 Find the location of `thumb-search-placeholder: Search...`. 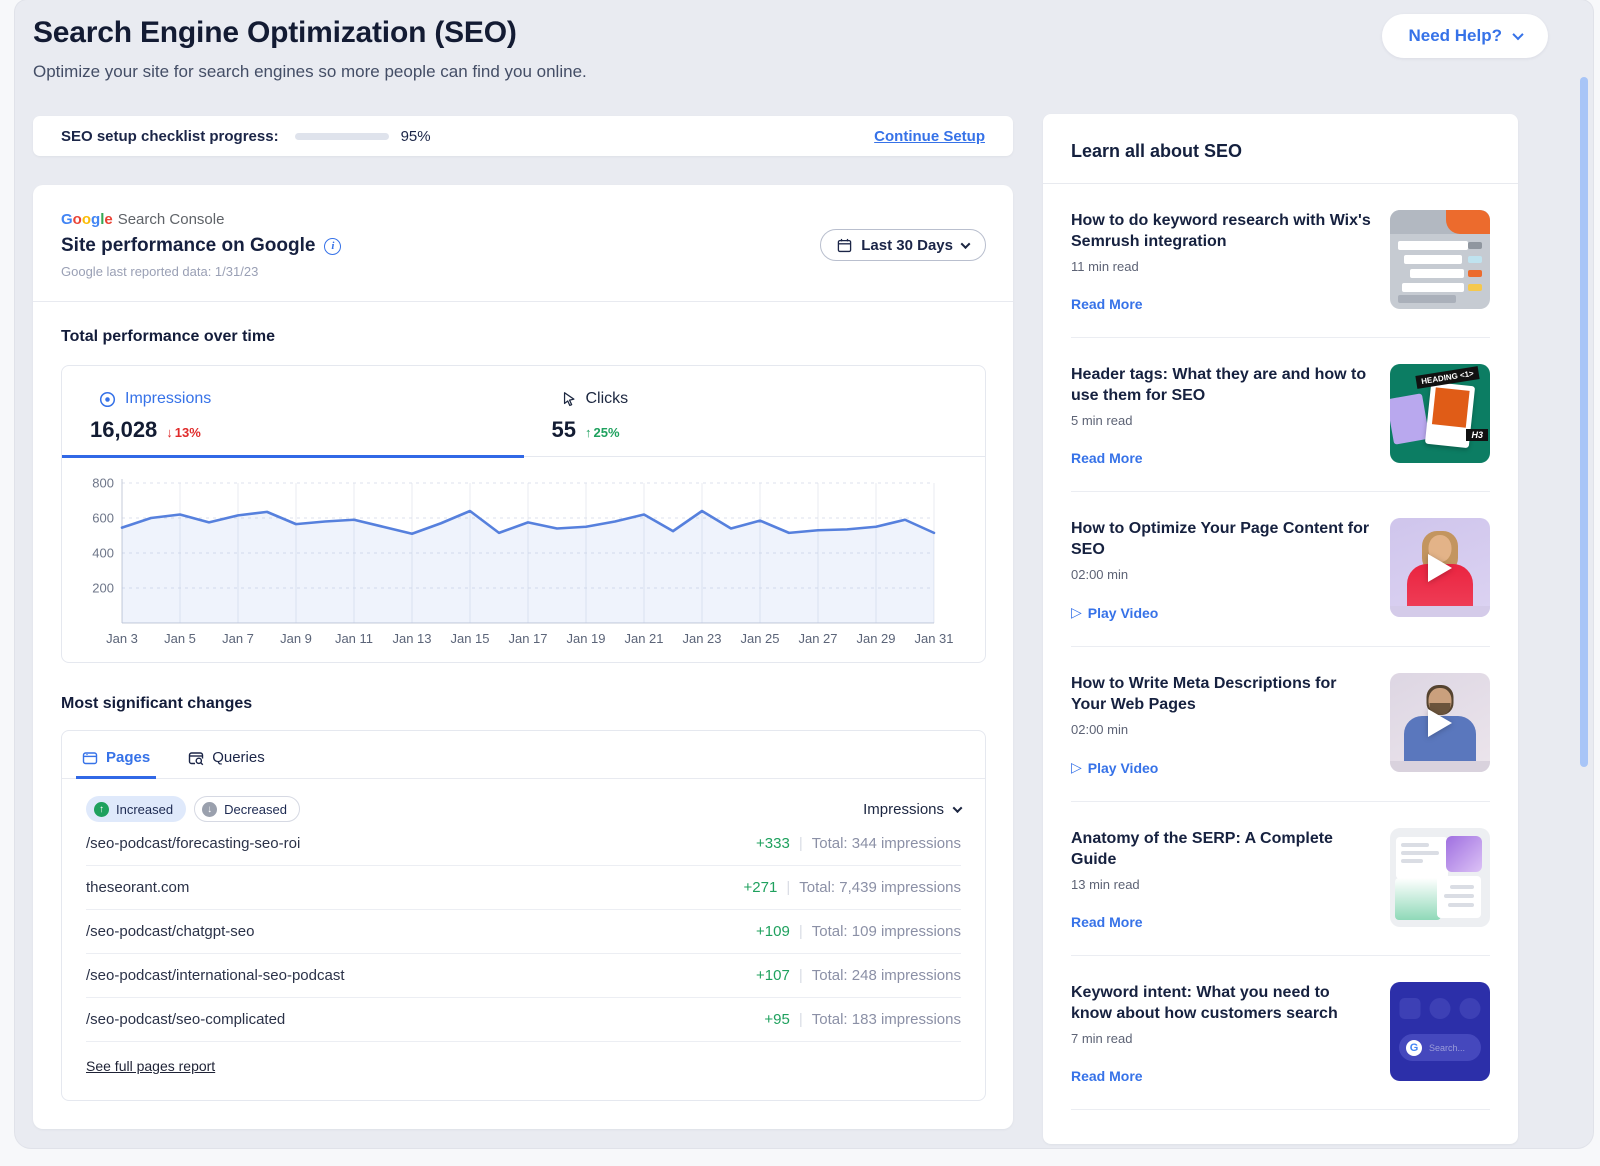

thumb-search-placeholder: Search... is located at coordinates (1447, 1047).